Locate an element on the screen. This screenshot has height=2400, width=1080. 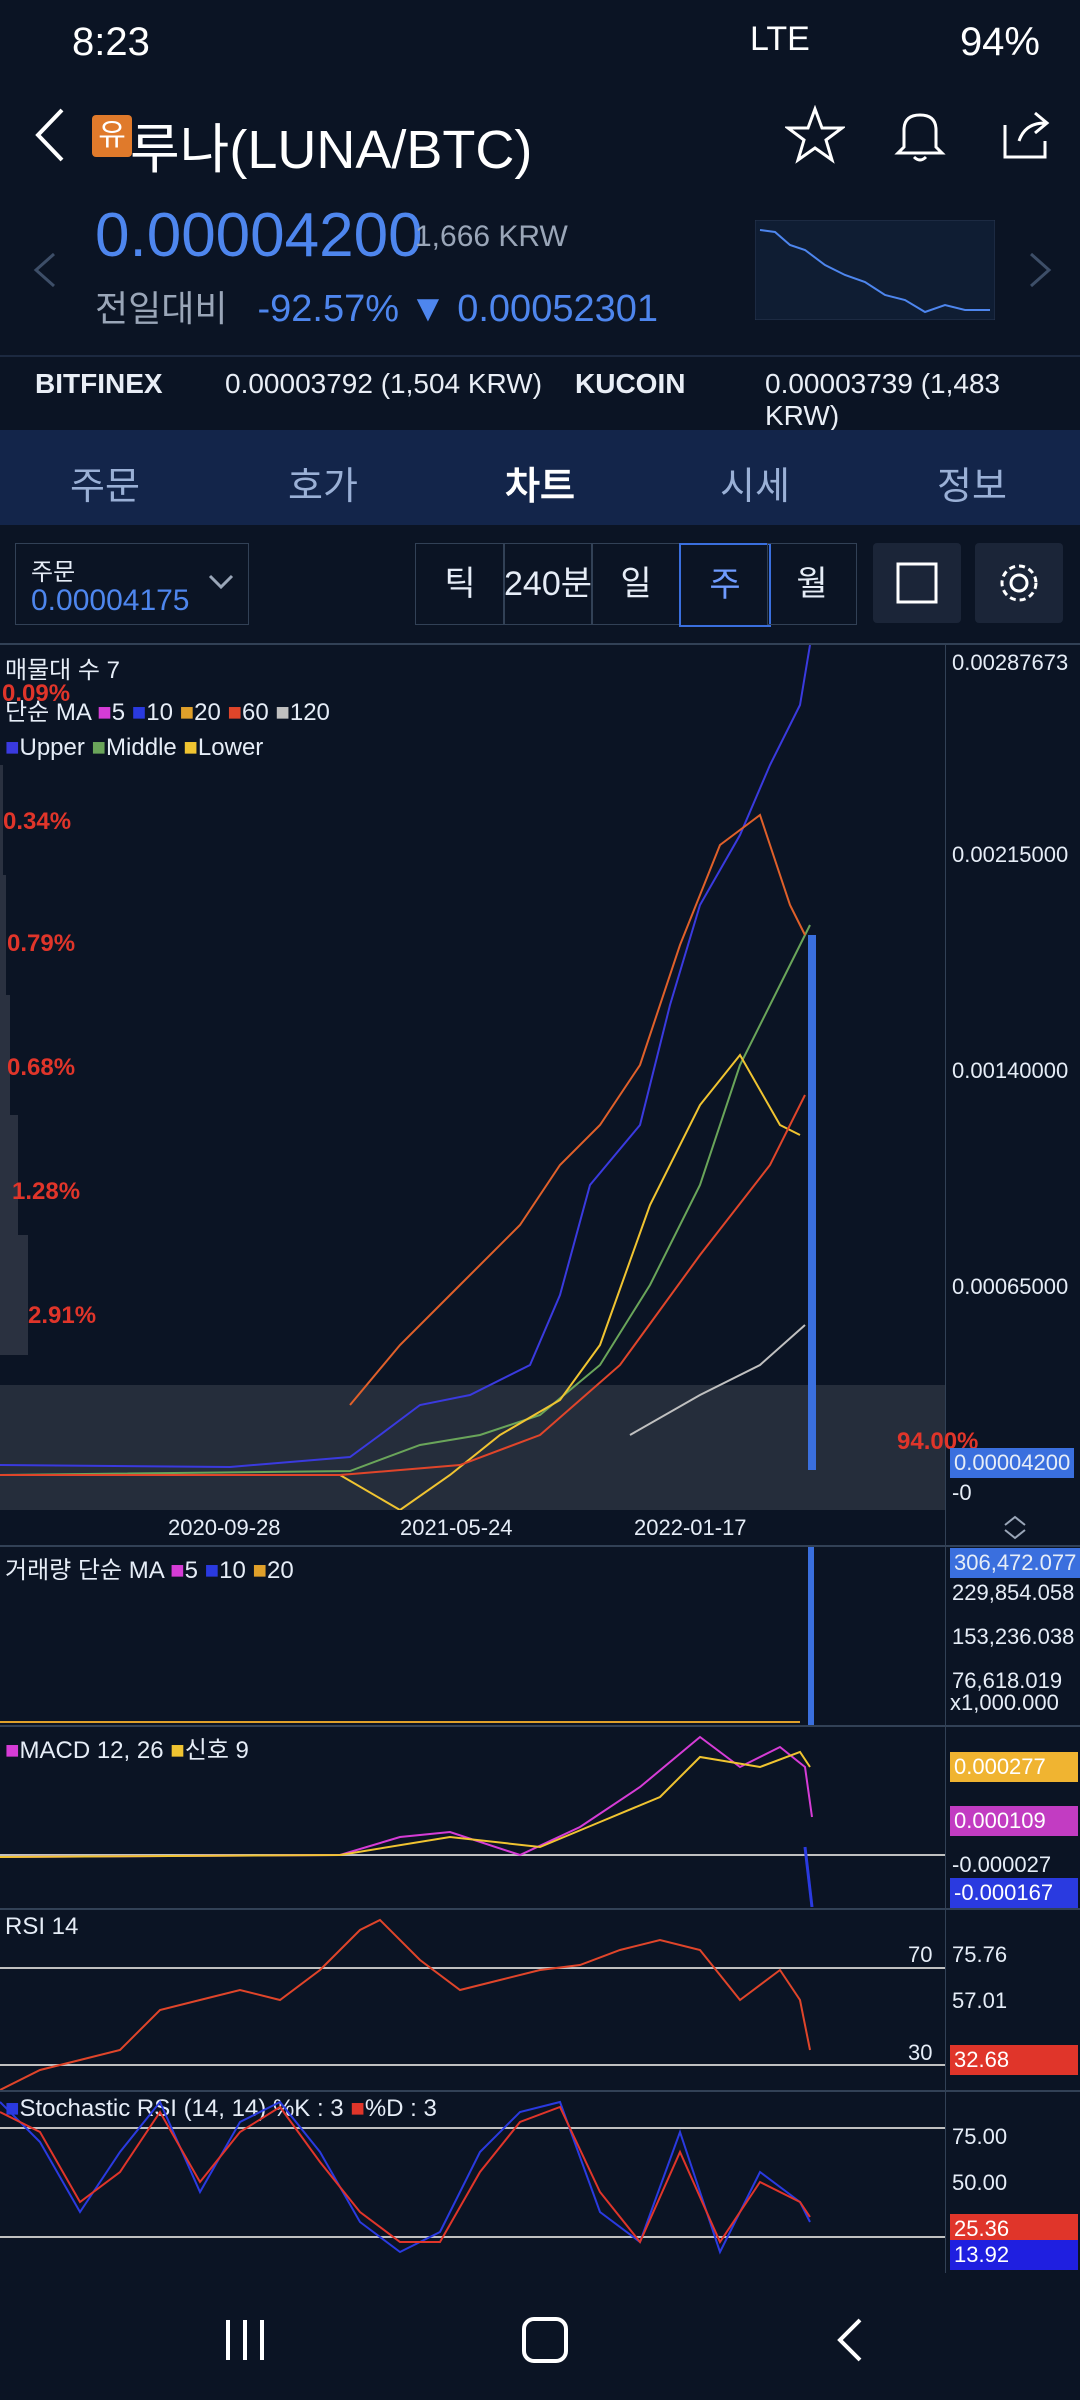
interval-month: 월 is located at coordinates (812, 584).